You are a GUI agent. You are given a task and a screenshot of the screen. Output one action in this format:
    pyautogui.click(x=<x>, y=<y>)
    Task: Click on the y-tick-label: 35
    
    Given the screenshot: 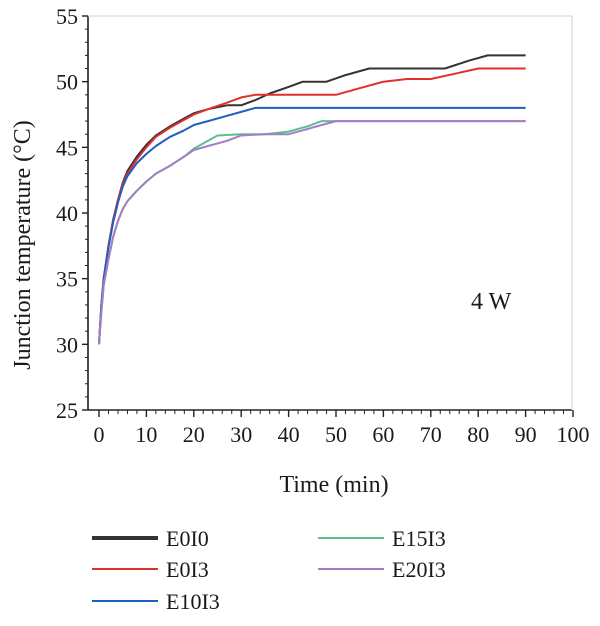 What is the action you would take?
    pyautogui.click(x=67, y=279)
    